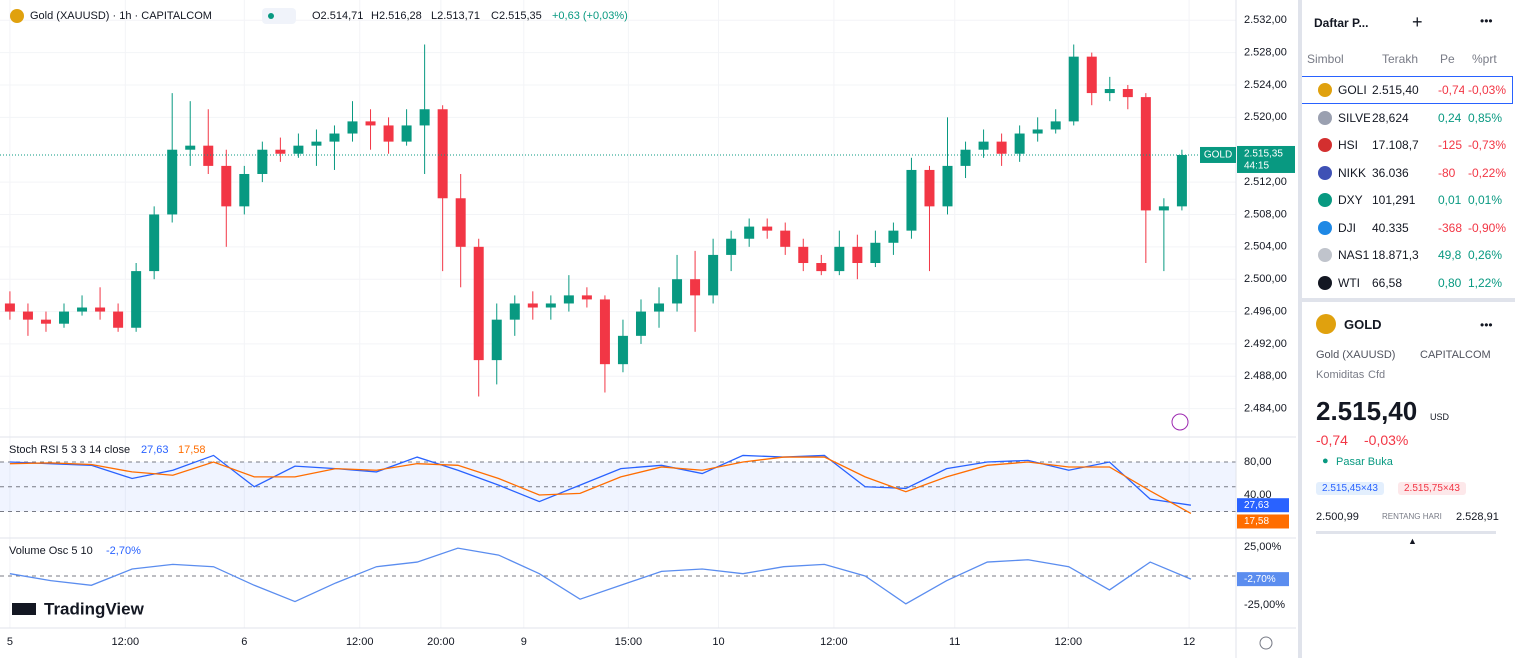 This screenshot has width=1515, height=658. What do you see at coordinates (1447, 59) in the screenshot?
I see `col: Pe` at bounding box center [1447, 59].